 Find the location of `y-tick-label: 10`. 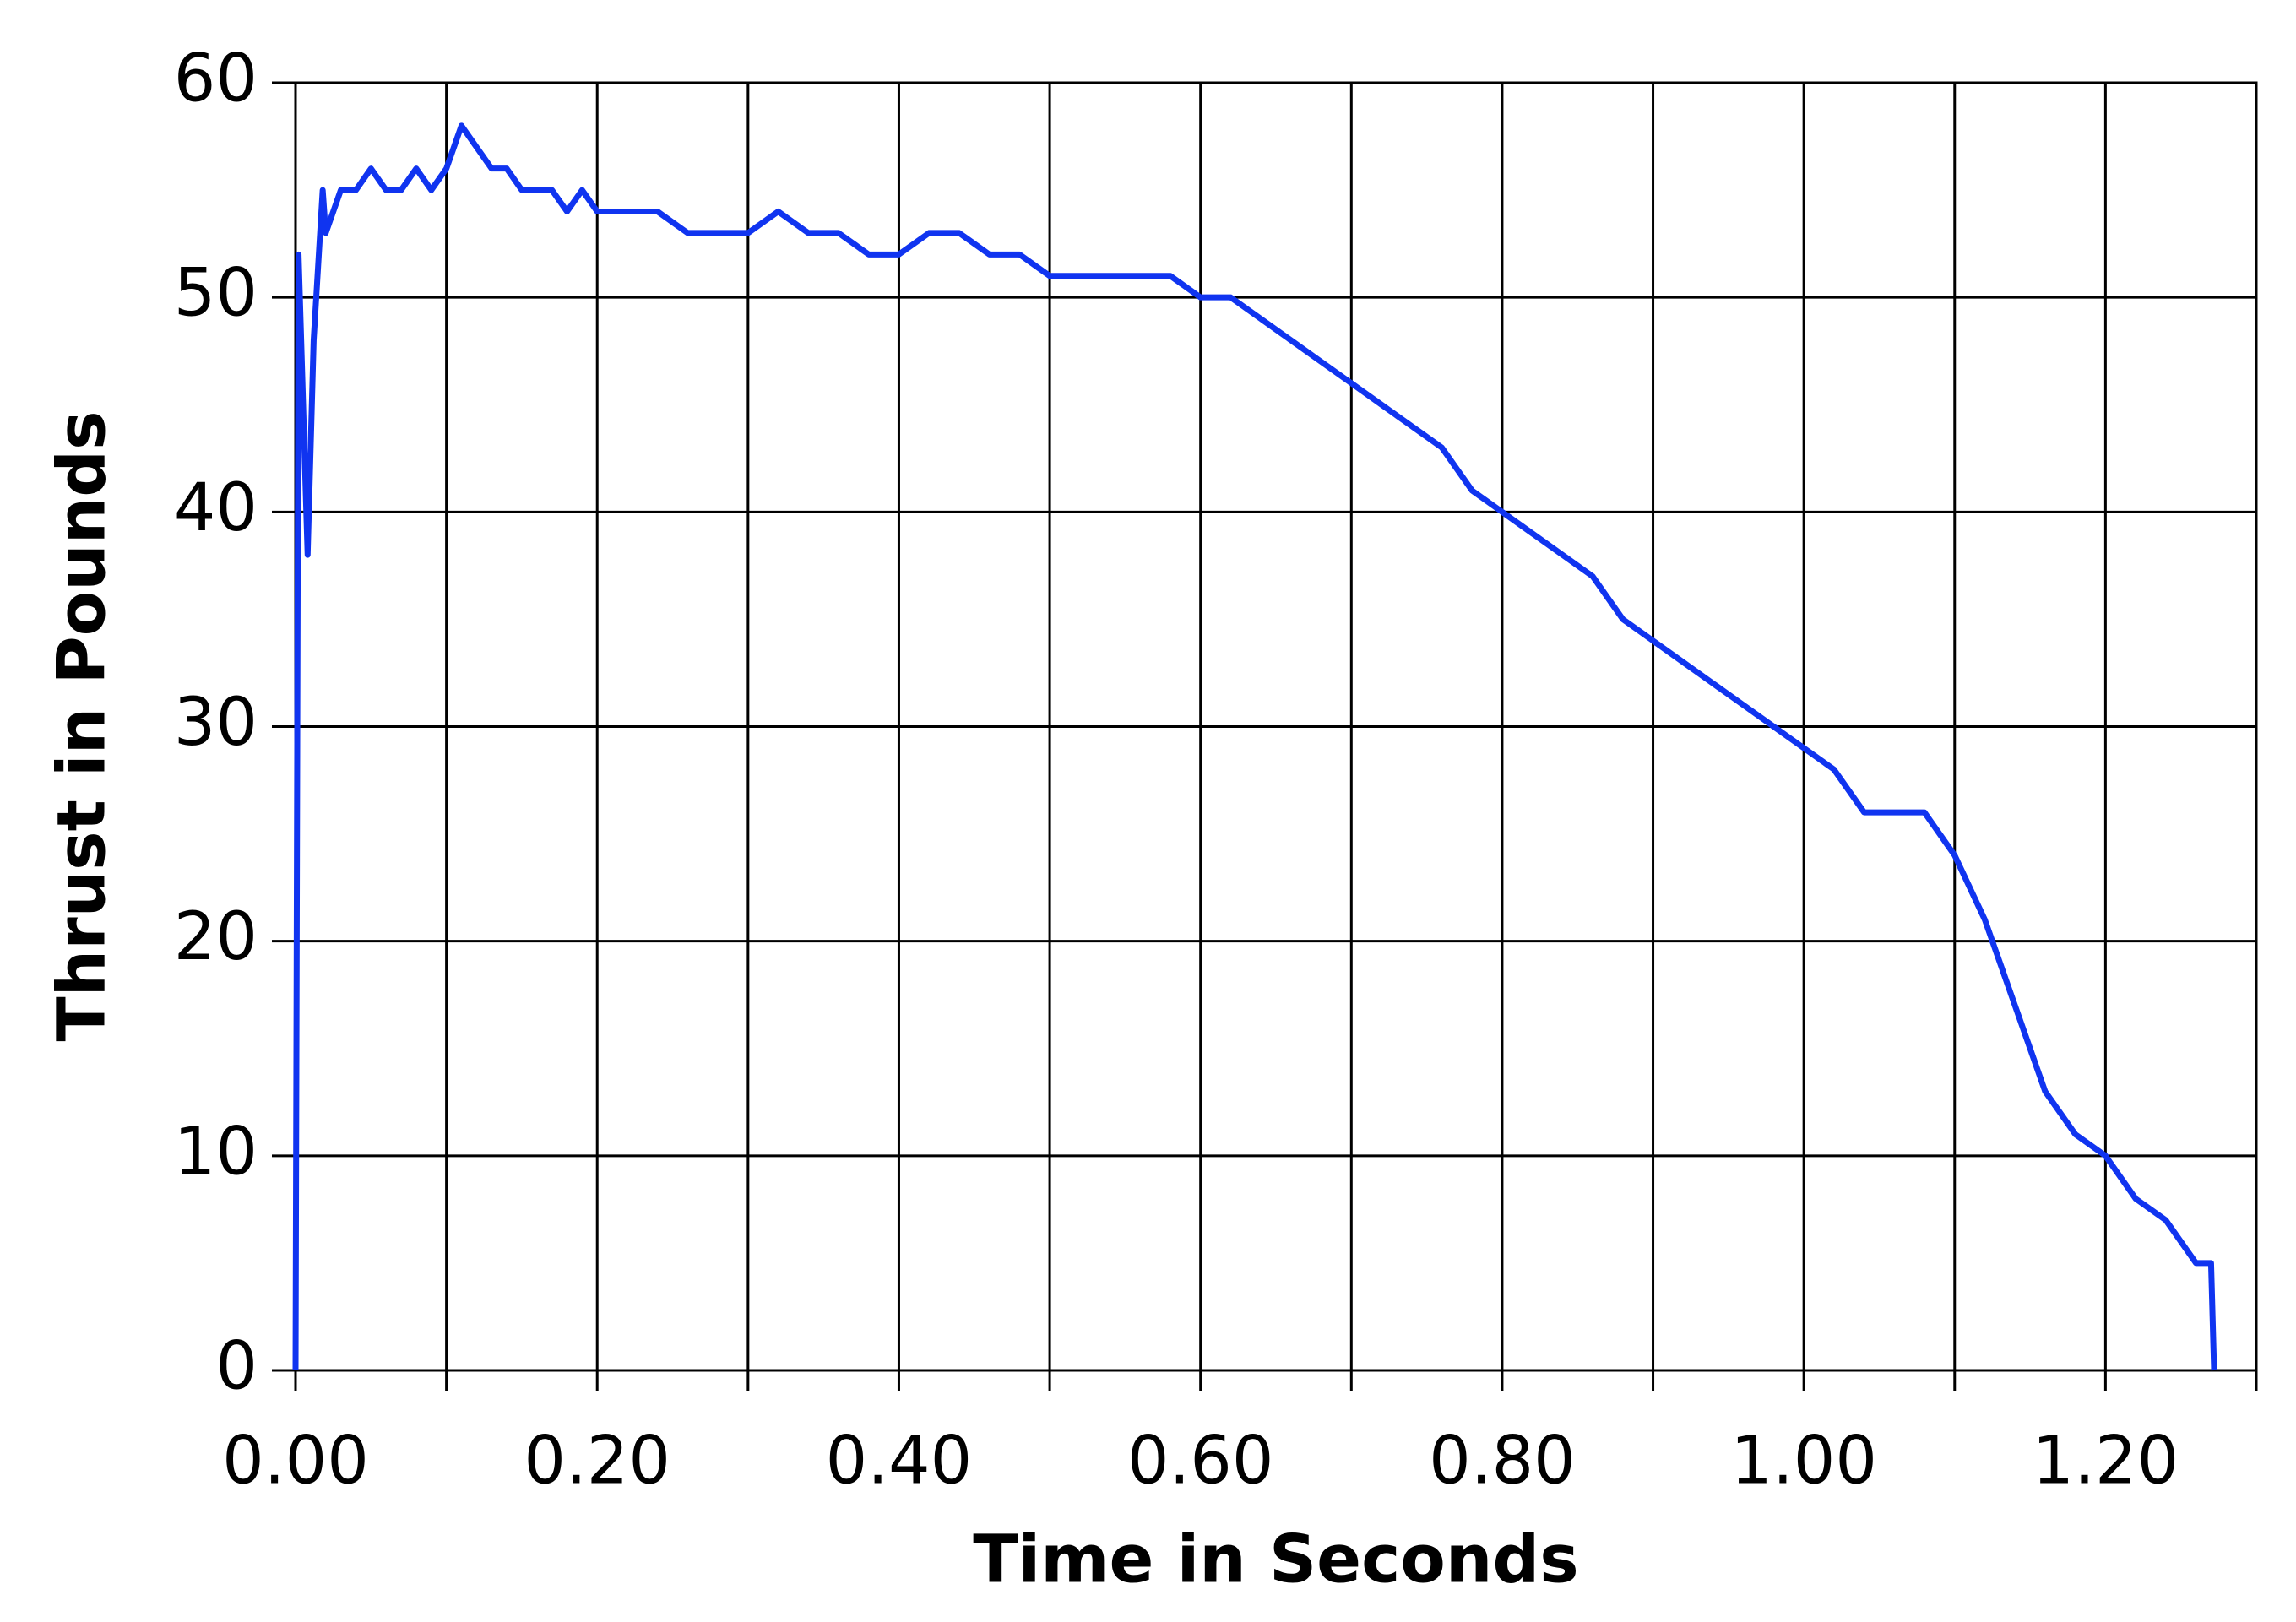

y-tick-label: 10 is located at coordinates (216, 1152).